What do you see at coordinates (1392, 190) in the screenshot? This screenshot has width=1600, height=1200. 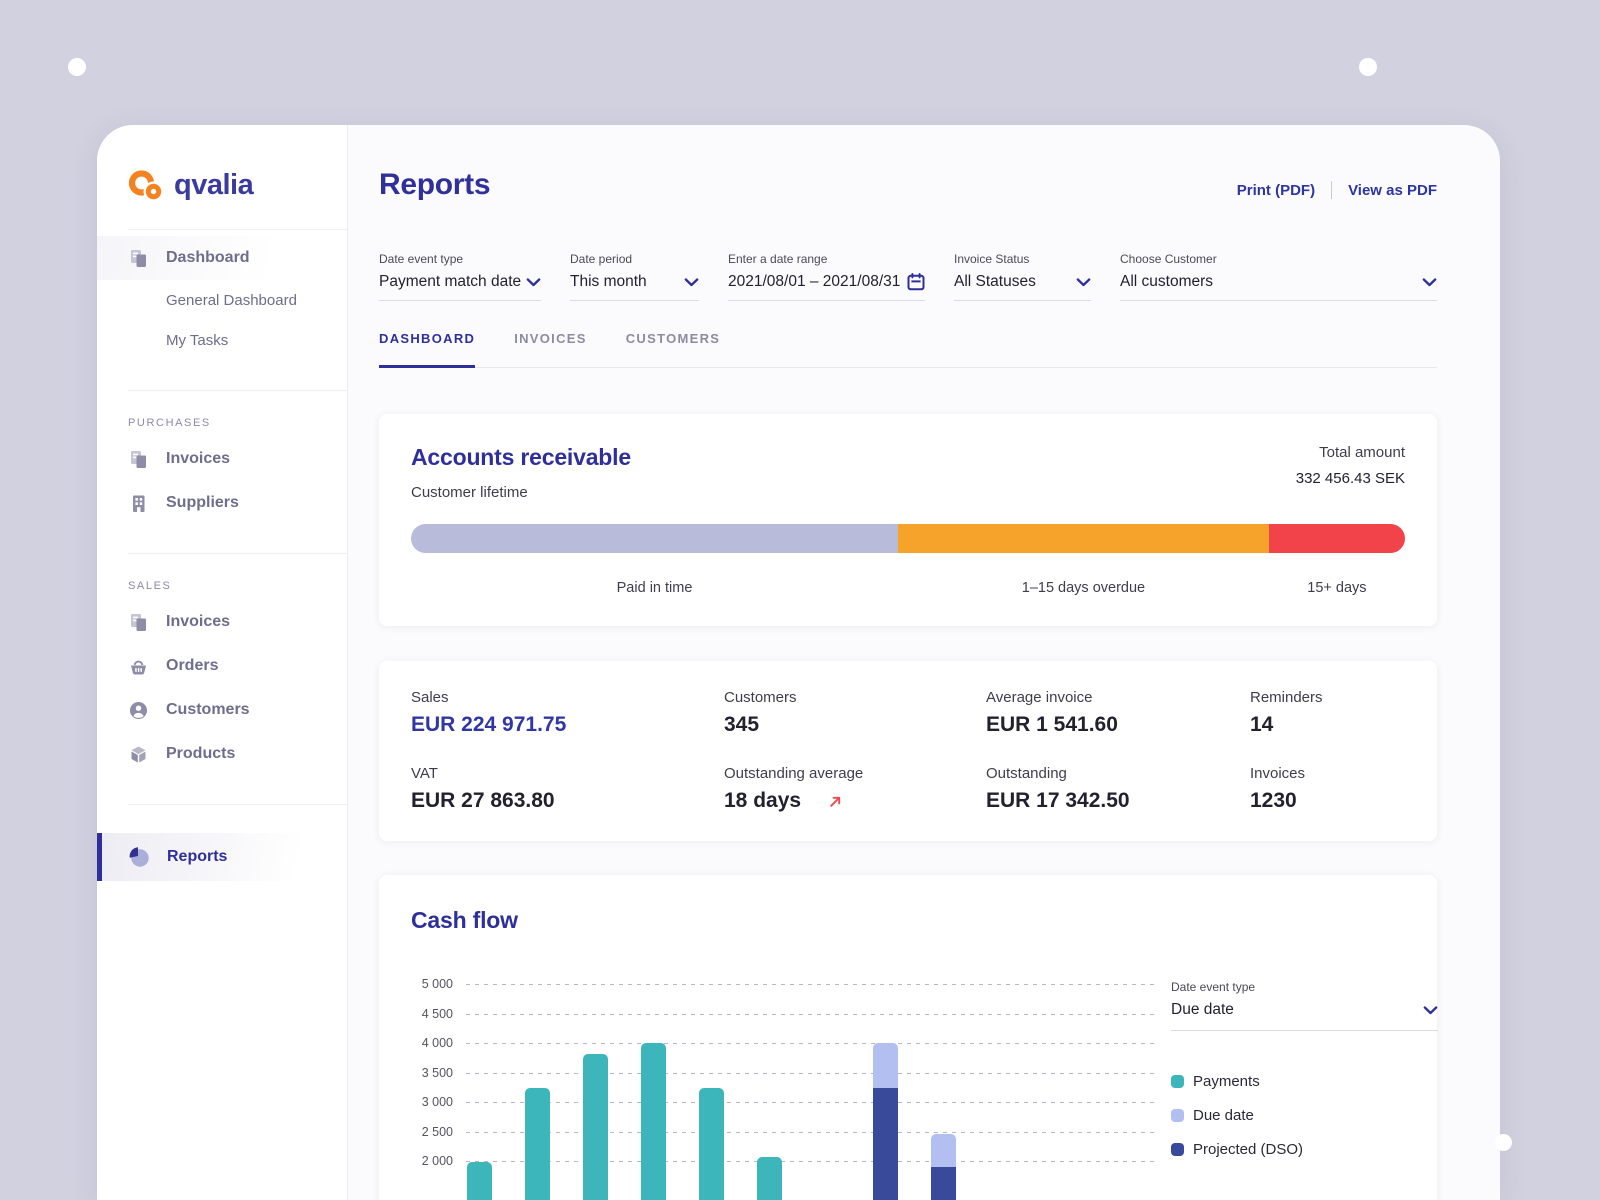 I see `view-as-pdf-link: View as PDF` at bounding box center [1392, 190].